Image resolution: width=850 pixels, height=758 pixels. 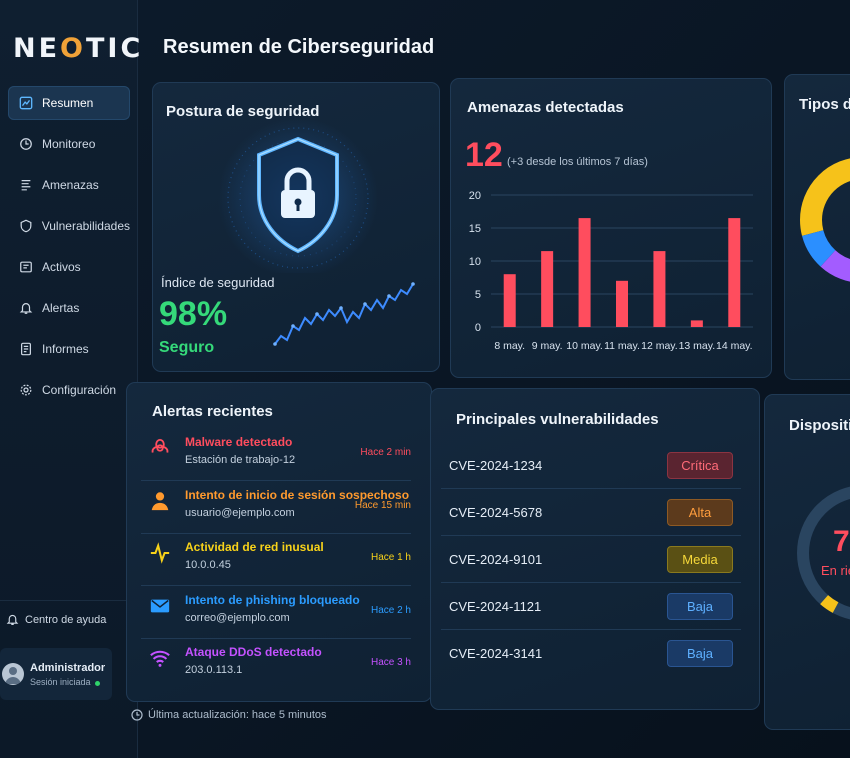 I want to click on sidebar-item-activos: Activos, so click(x=69, y=267).